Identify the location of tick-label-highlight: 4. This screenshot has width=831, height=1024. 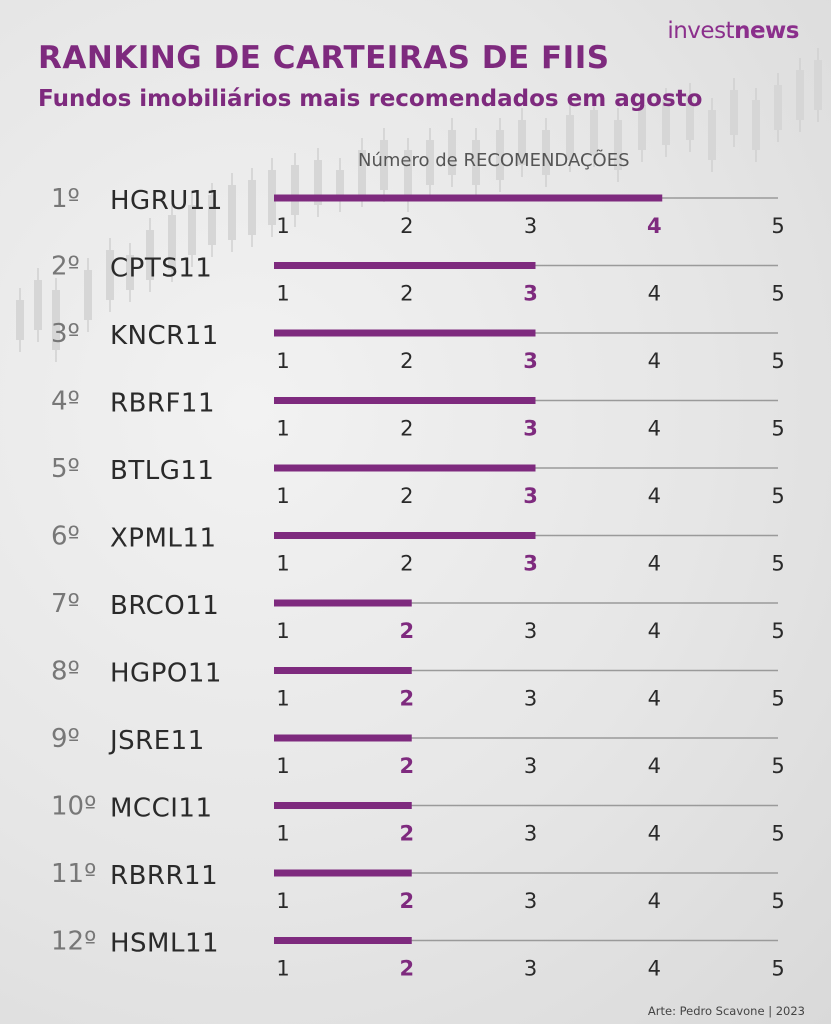
(654, 226).